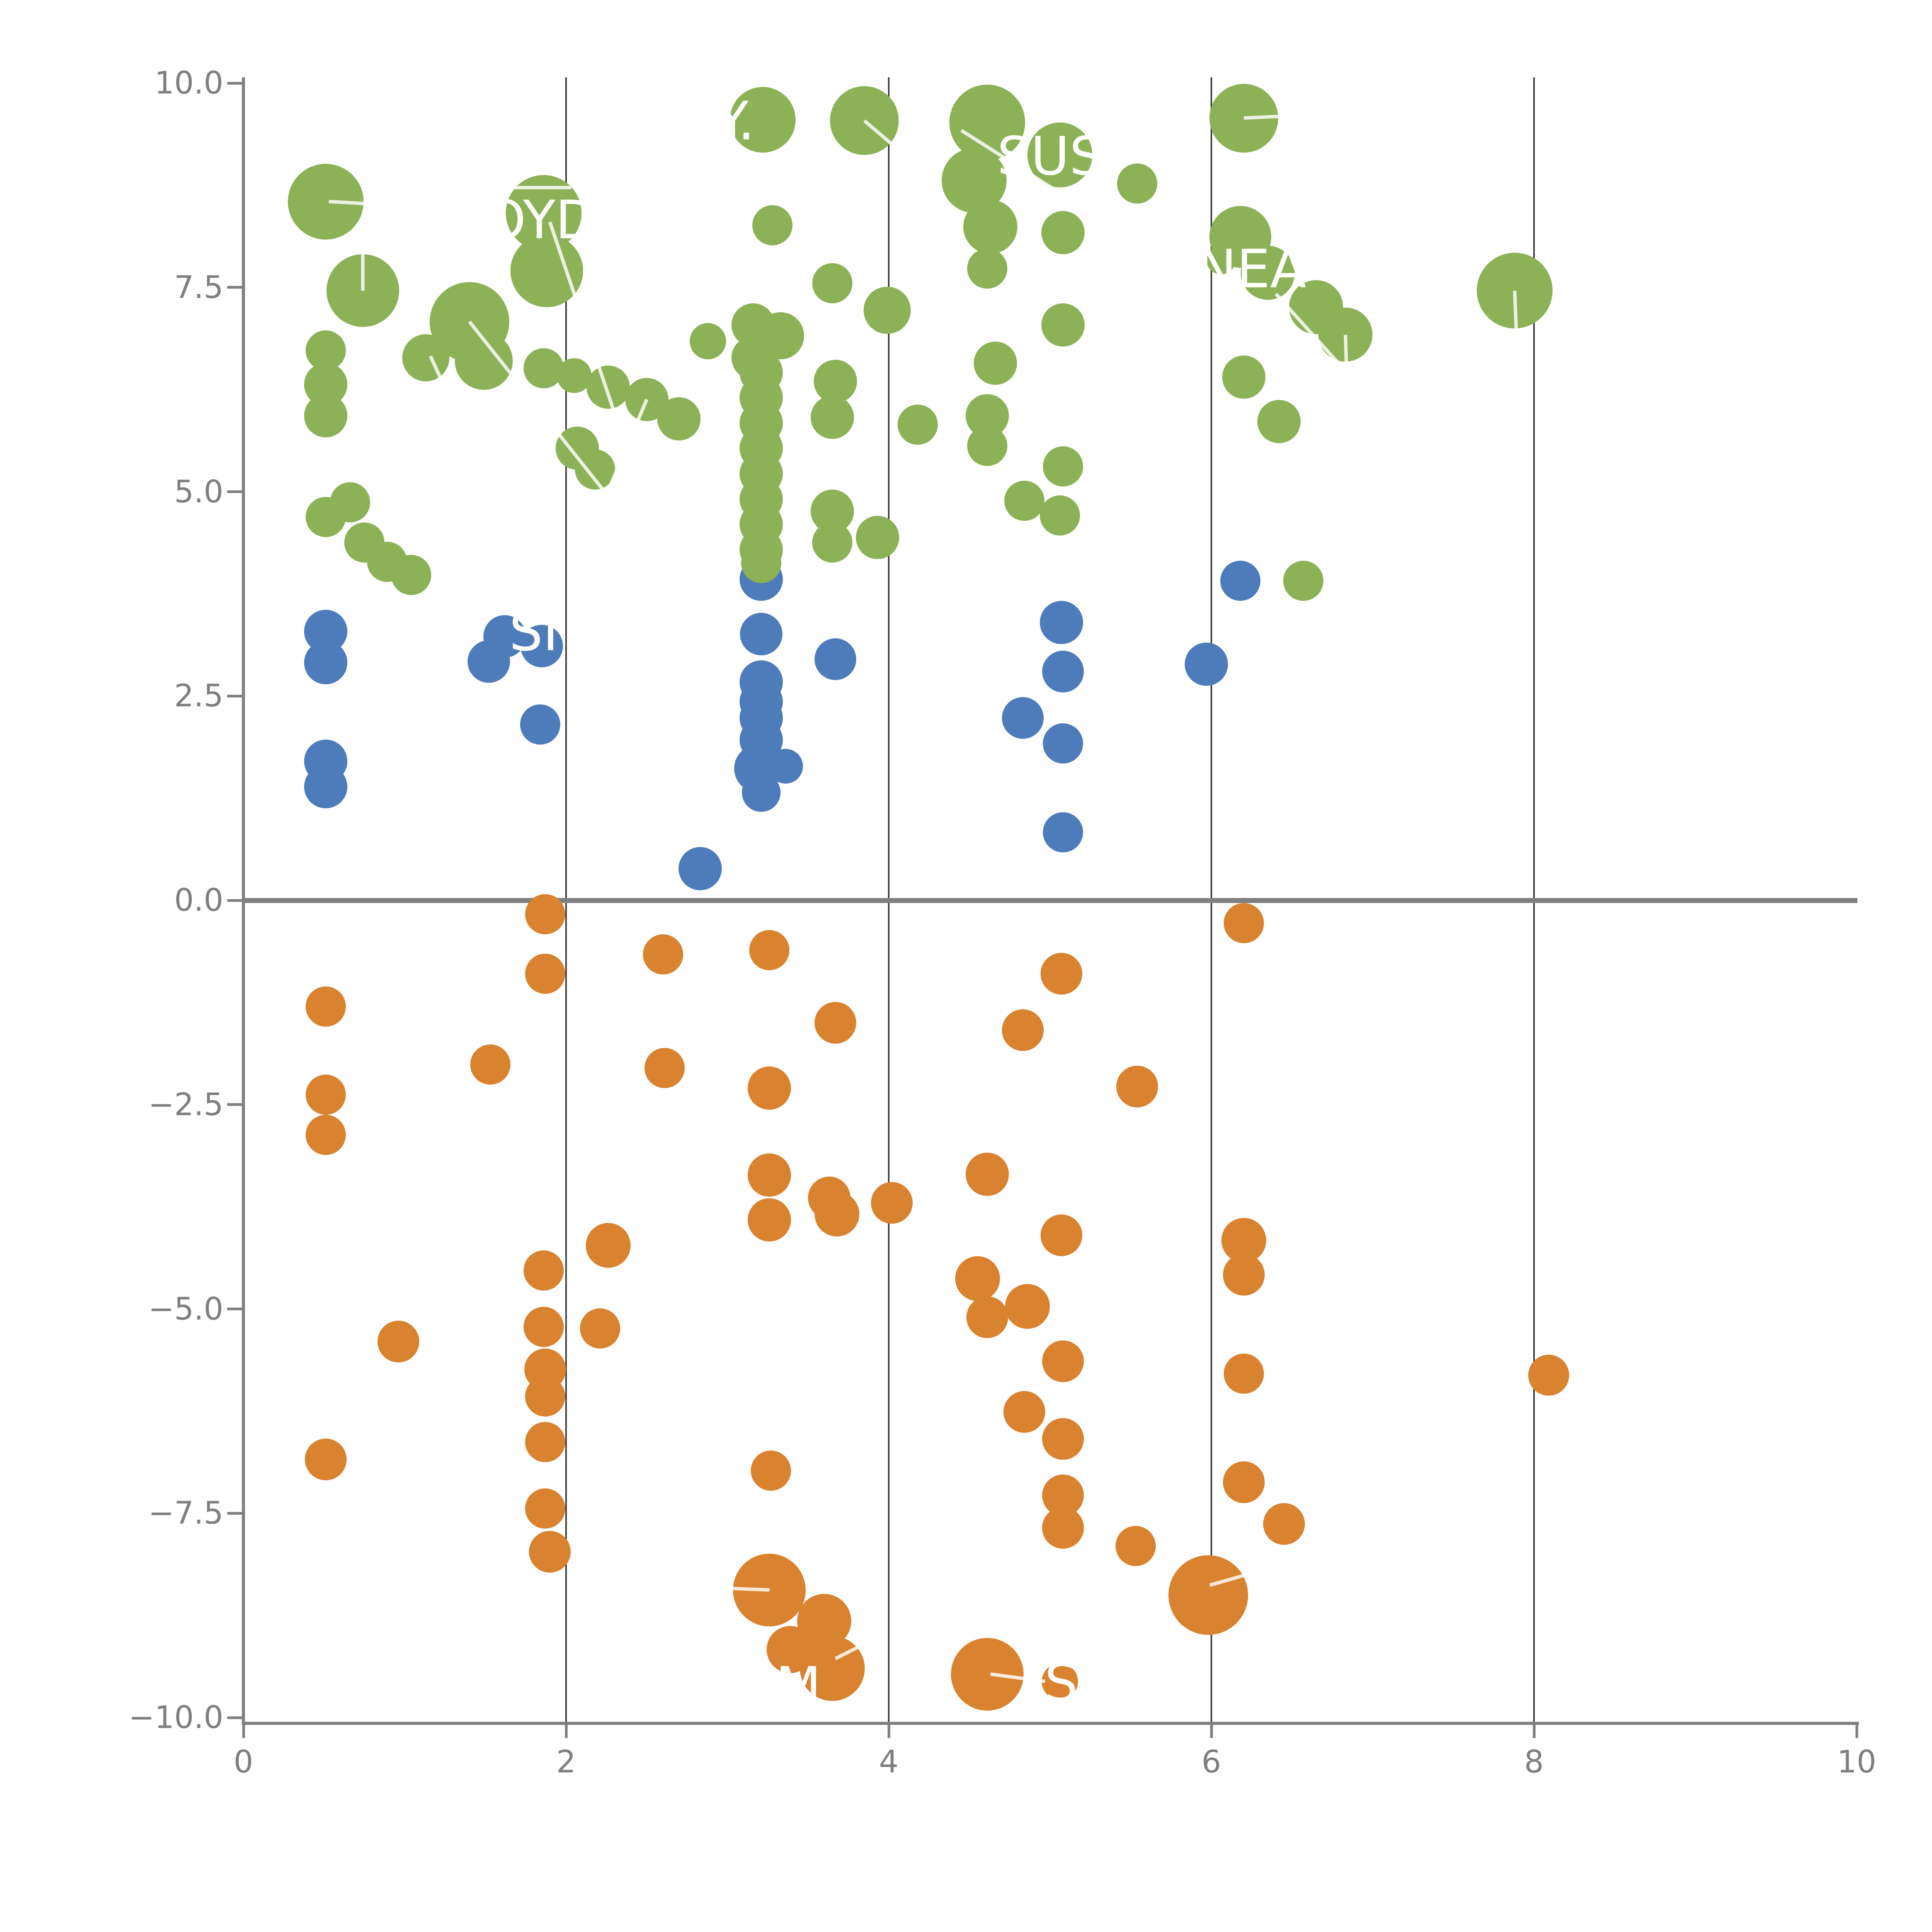 The height and width of the screenshot is (1932, 1932). What do you see at coordinates (189, 83) in the screenshot?
I see `y-tick-label: 10.0` at bounding box center [189, 83].